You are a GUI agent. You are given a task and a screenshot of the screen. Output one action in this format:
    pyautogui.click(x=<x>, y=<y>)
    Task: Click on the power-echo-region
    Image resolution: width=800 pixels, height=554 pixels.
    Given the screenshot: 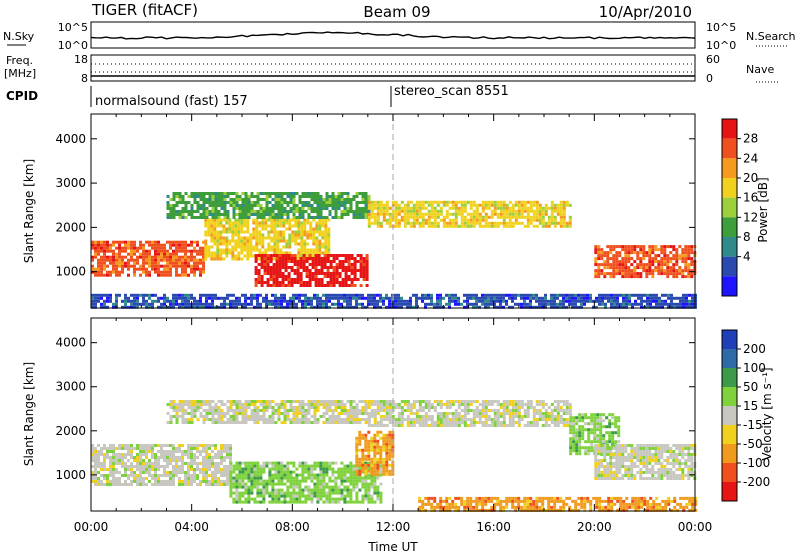 What is the action you would take?
    pyautogui.click(x=311, y=270)
    